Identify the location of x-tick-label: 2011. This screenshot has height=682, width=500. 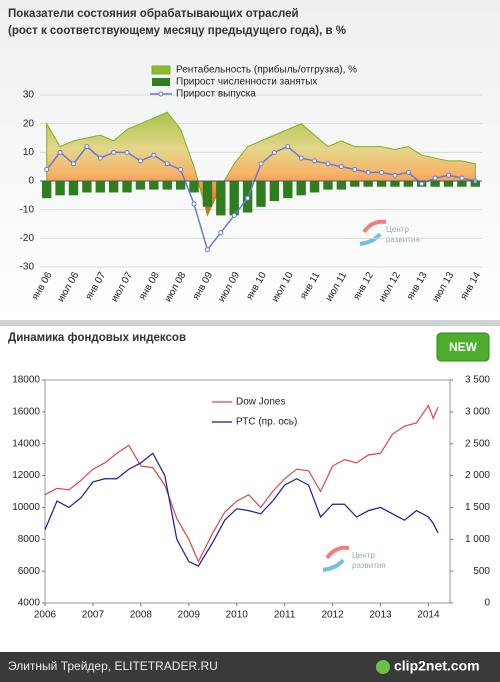
(285, 615).